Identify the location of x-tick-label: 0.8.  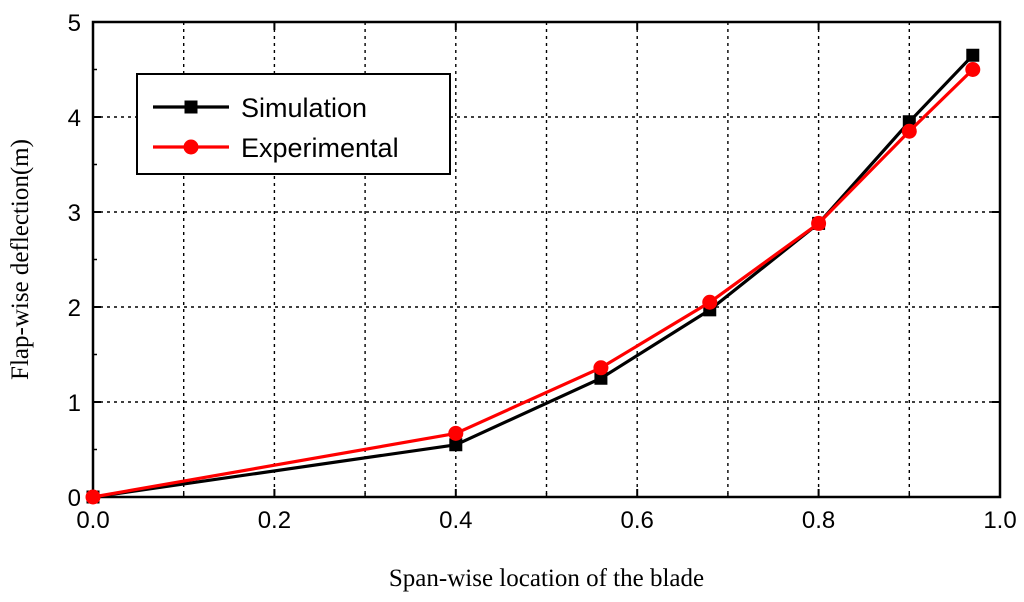
(818, 520).